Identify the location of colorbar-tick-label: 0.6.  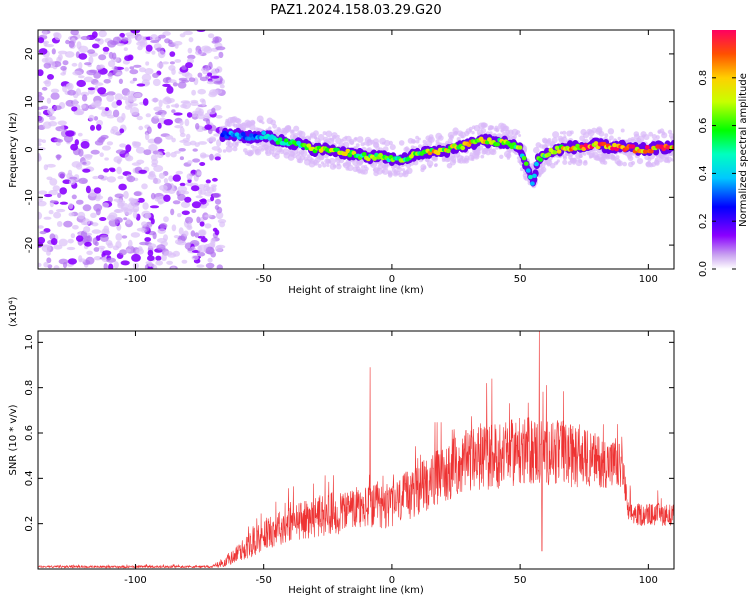
(703, 126).